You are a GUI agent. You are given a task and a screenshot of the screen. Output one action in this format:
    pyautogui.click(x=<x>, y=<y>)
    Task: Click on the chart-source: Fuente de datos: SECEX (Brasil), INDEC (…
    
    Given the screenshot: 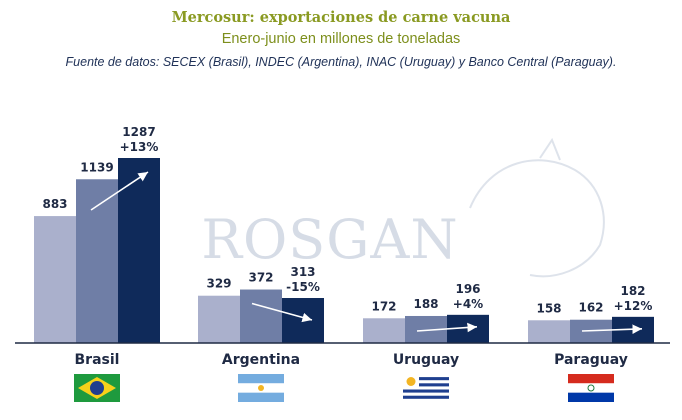 What is the action you would take?
    pyautogui.click(x=341, y=62)
    